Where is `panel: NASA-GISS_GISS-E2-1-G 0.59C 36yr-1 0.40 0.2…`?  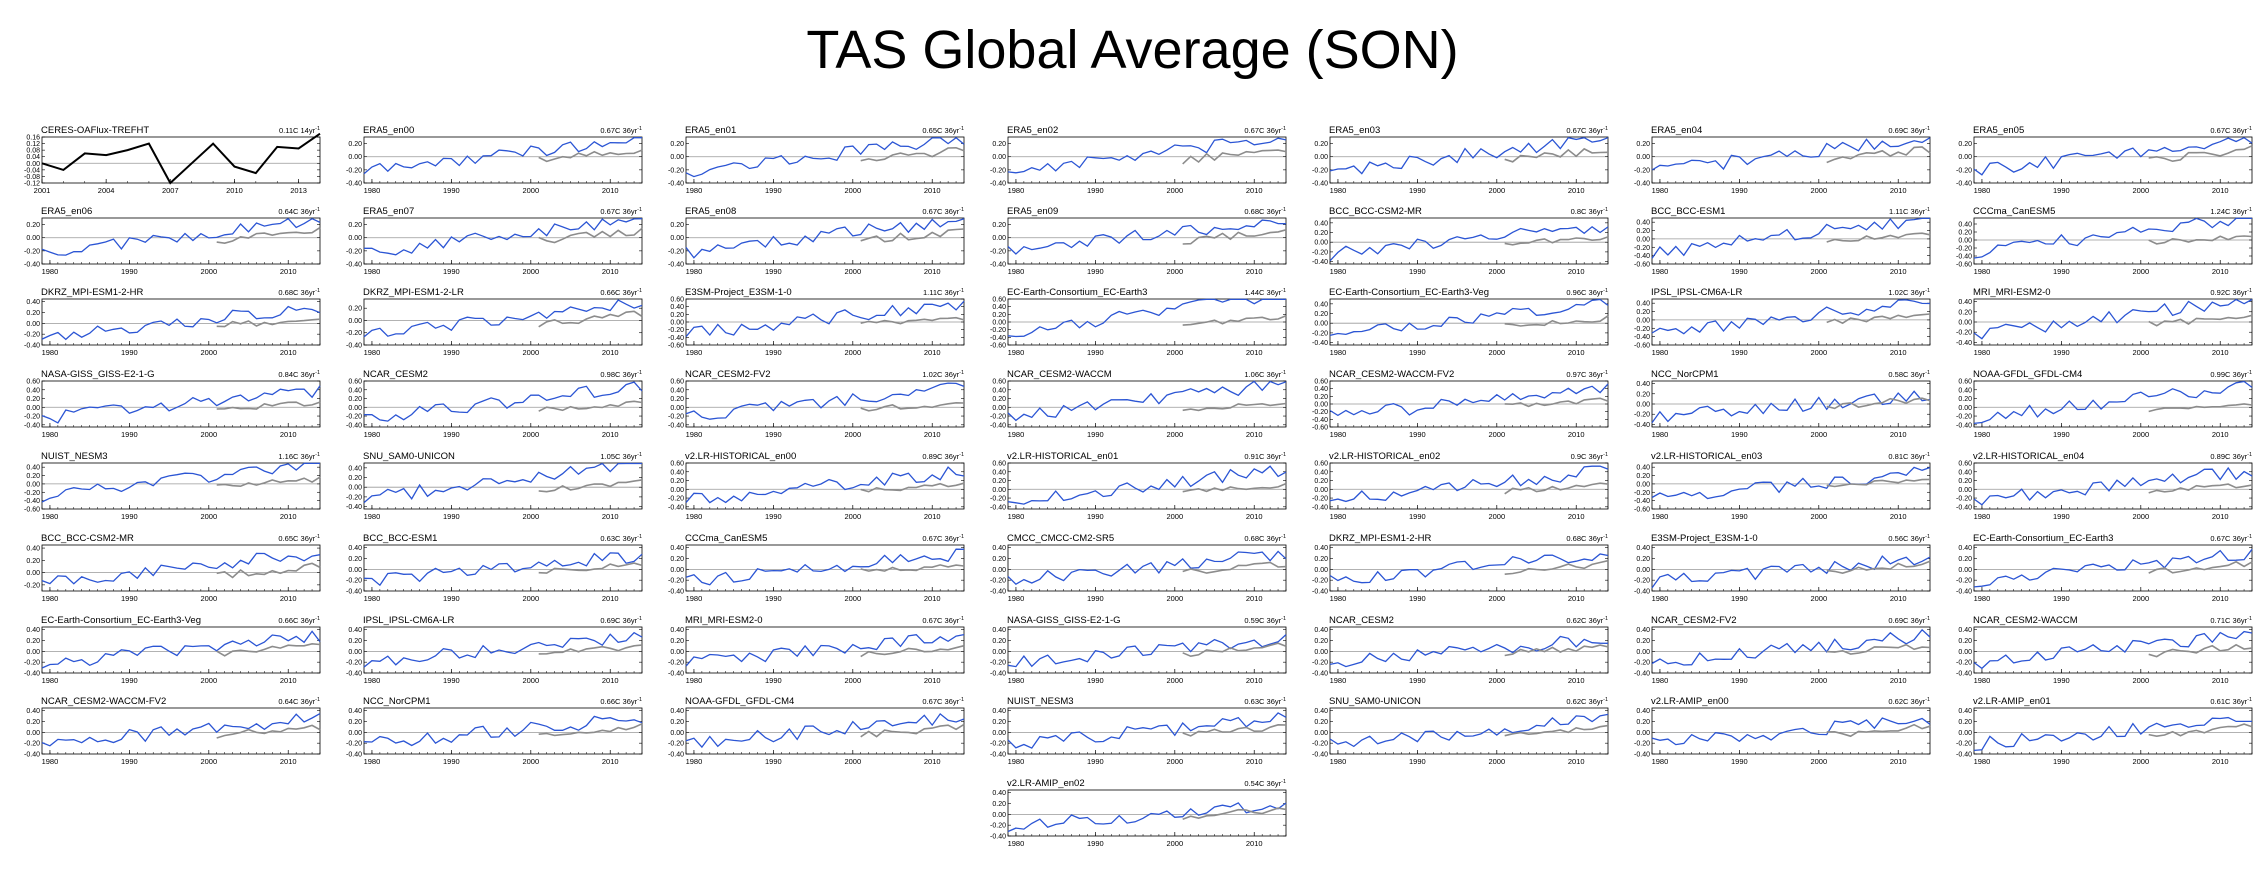 panel: NASA-GISS_GISS-E2-1-G 0.59C 36yr-1 0.40 0.2… is located at coordinates (1138, 650).